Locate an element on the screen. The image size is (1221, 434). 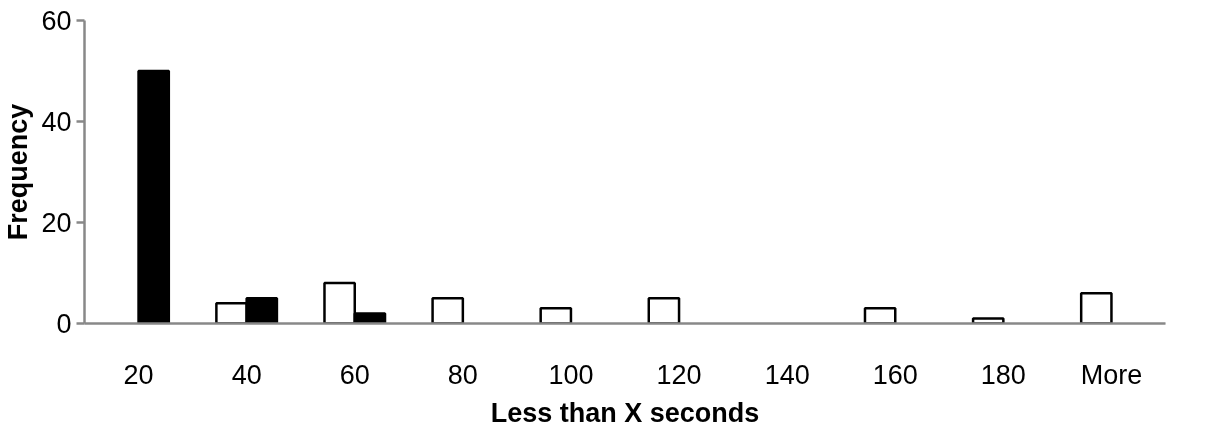
x-tick-label: 80 is located at coordinates (462, 374).